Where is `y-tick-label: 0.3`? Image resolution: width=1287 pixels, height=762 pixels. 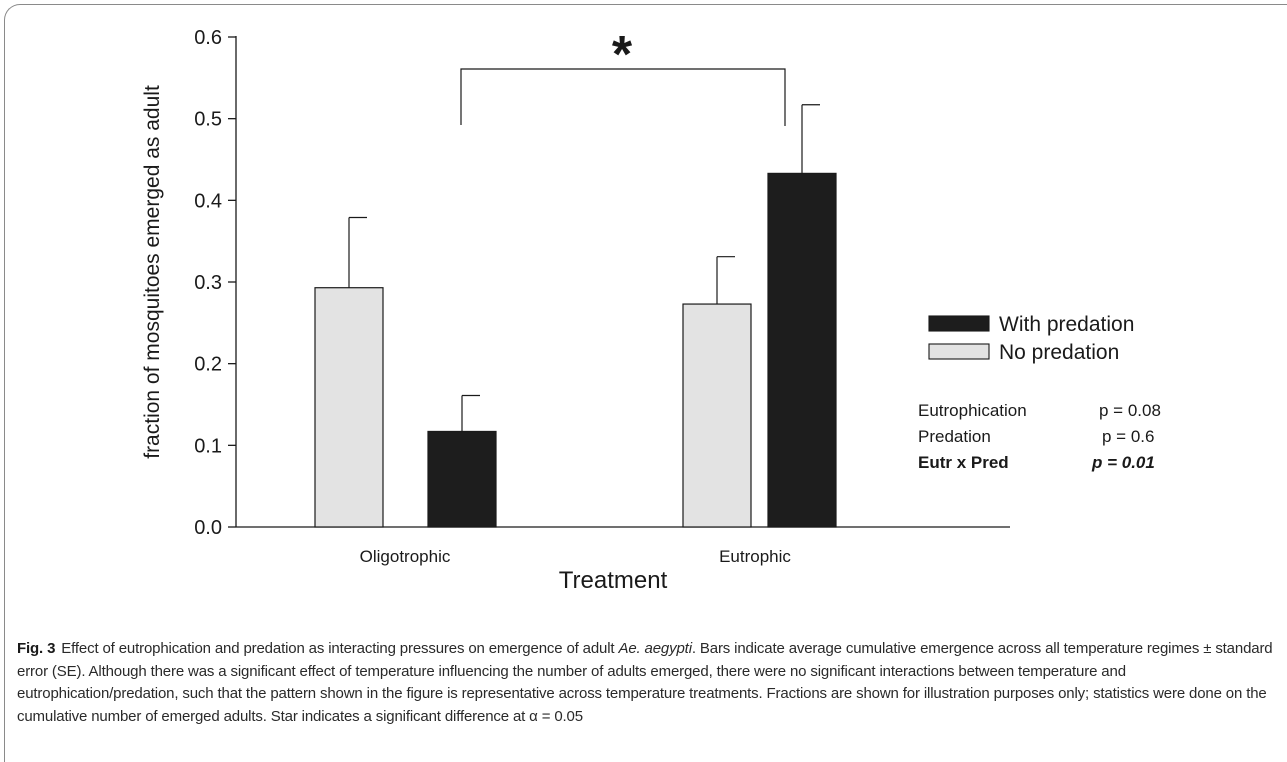 y-tick-label: 0.3 is located at coordinates (208, 283).